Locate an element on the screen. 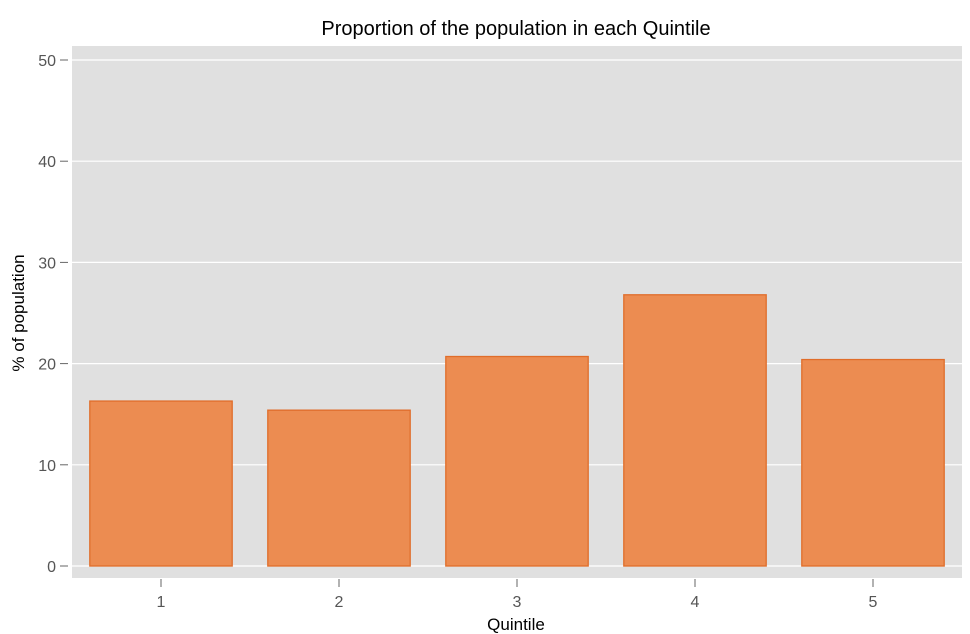  x-tick-label-4: 4 is located at coordinates (695, 602).